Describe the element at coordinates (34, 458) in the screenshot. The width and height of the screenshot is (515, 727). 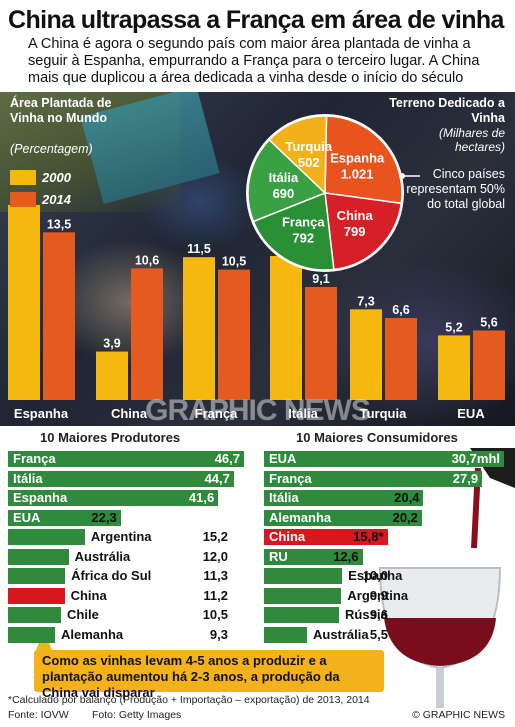
I see `hbar-label-frança: França` at that location.